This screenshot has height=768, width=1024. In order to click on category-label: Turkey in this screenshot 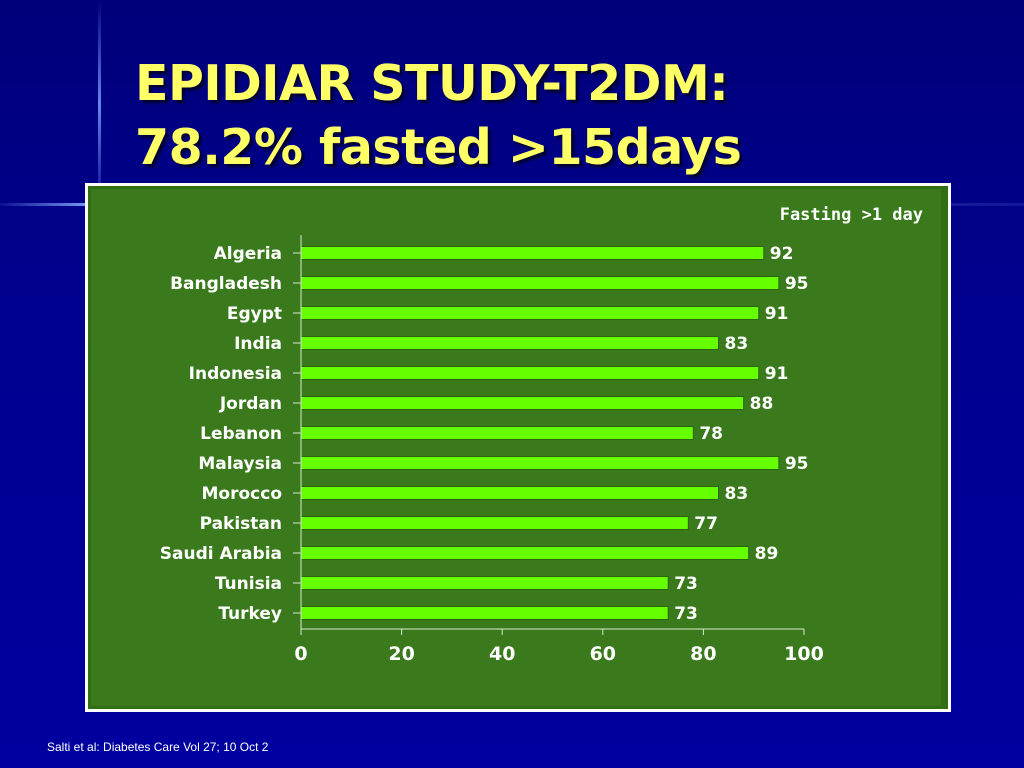, I will do `click(250, 614)`.